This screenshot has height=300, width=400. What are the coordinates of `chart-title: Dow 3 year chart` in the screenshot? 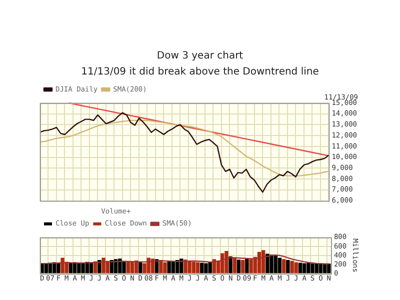 It's located at (200, 56).